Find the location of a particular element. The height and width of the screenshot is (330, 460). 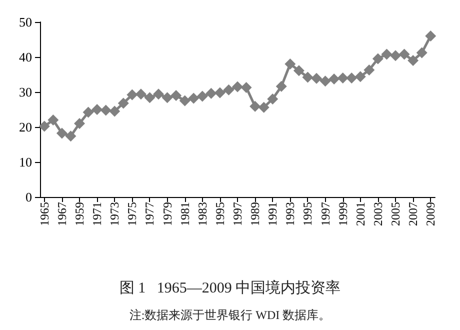

x-tick-label: 1979 is located at coordinates (167, 214).